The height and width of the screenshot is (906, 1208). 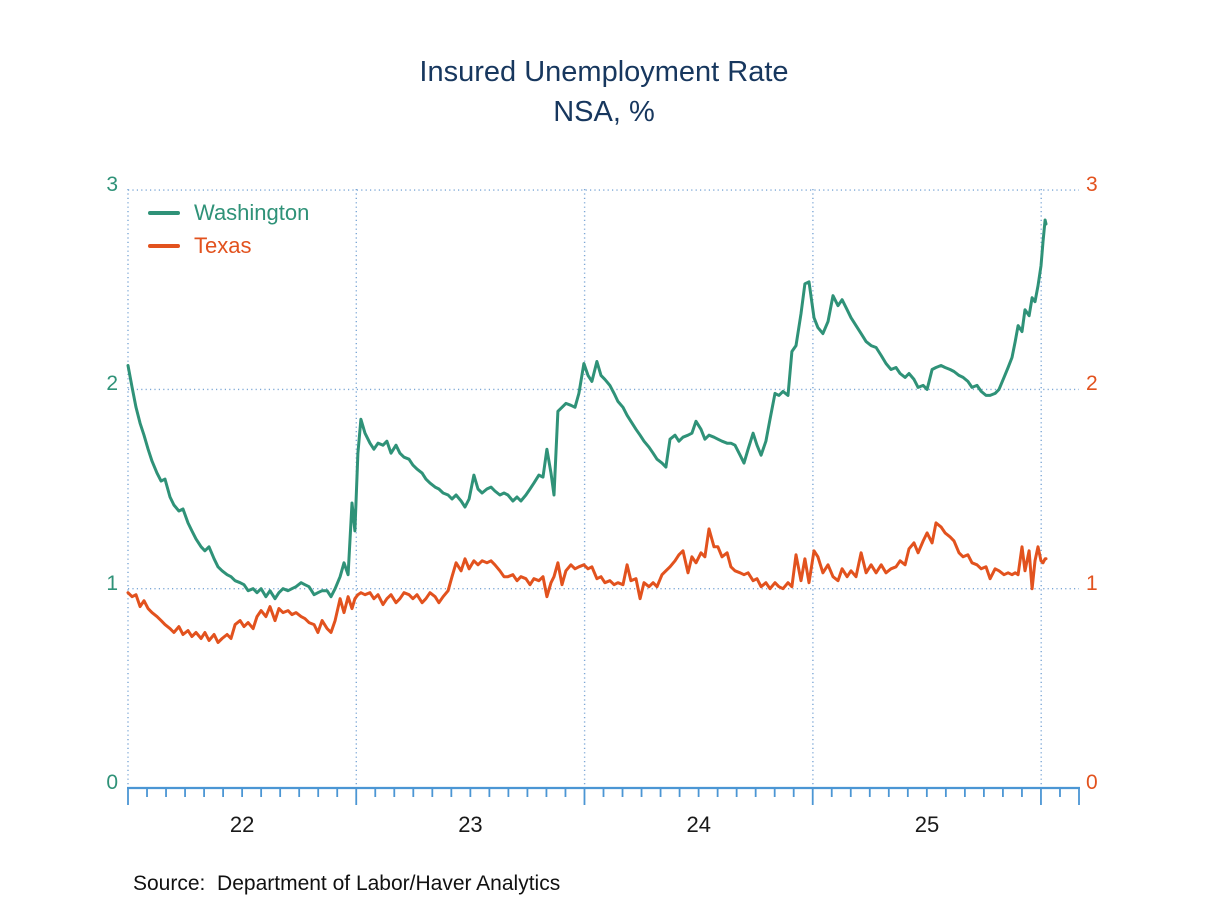 What do you see at coordinates (1092, 583) in the screenshot?
I see `y-axis-label-right-1: 1` at bounding box center [1092, 583].